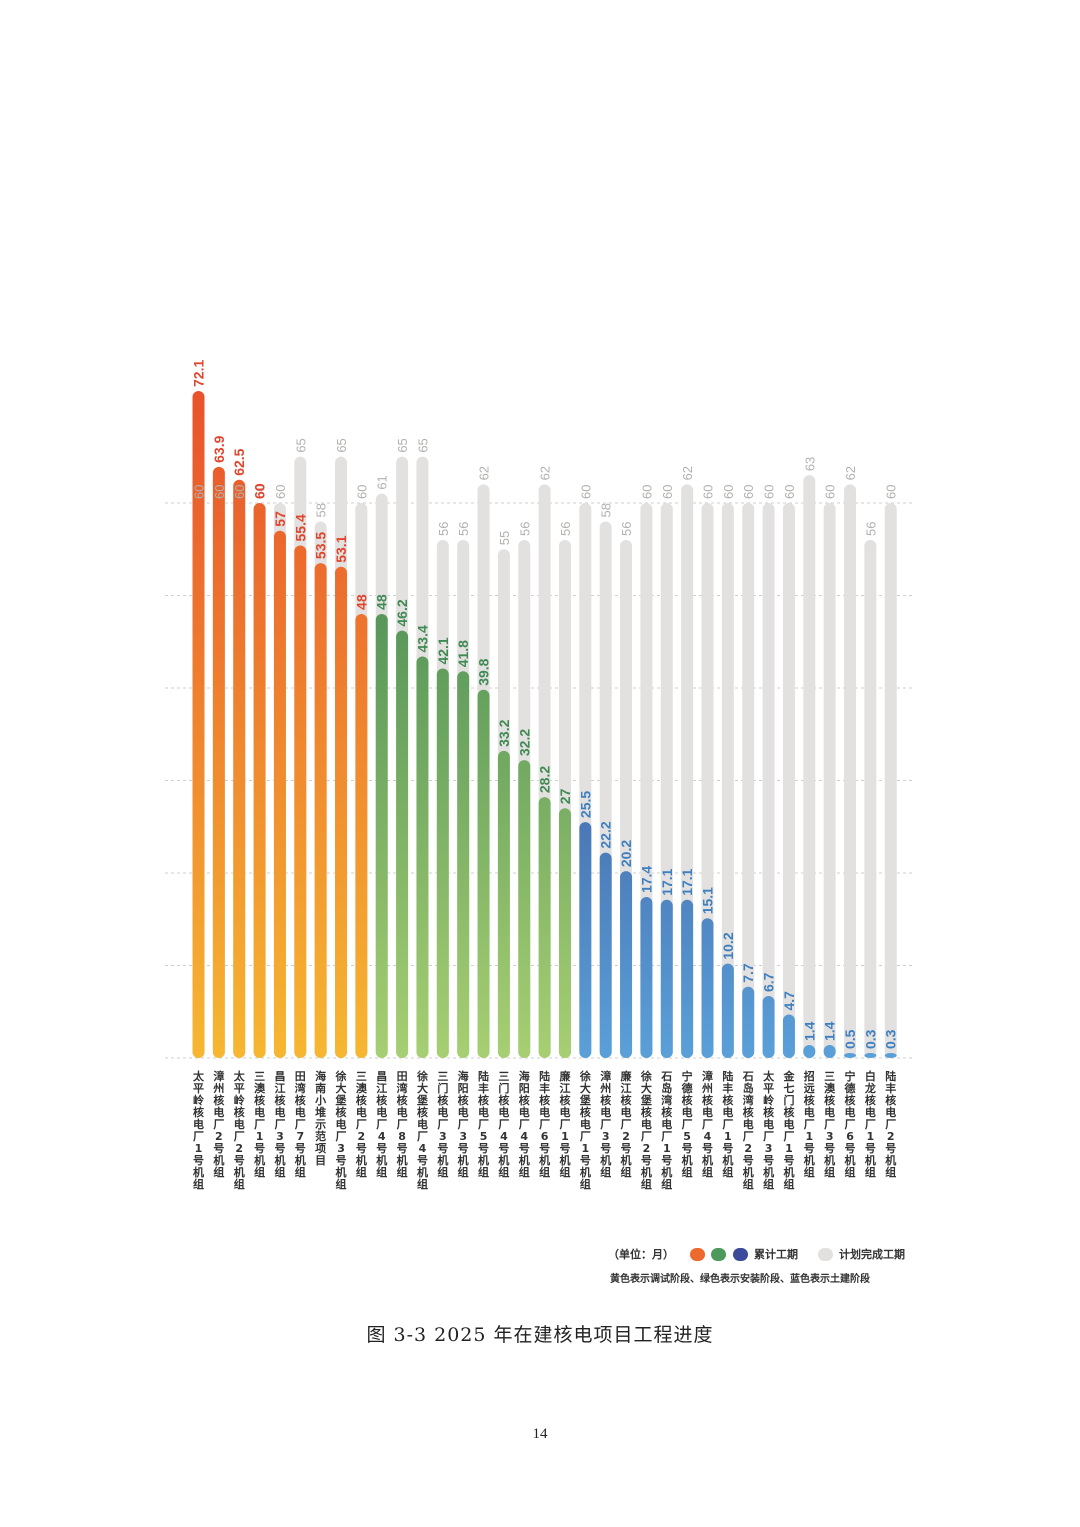 The image size is (1080, 1527). What do you see at coordinates (626, 853) in the screenshot?
I see `accum-value-label: 20.2` at bounding box center [626, 853].